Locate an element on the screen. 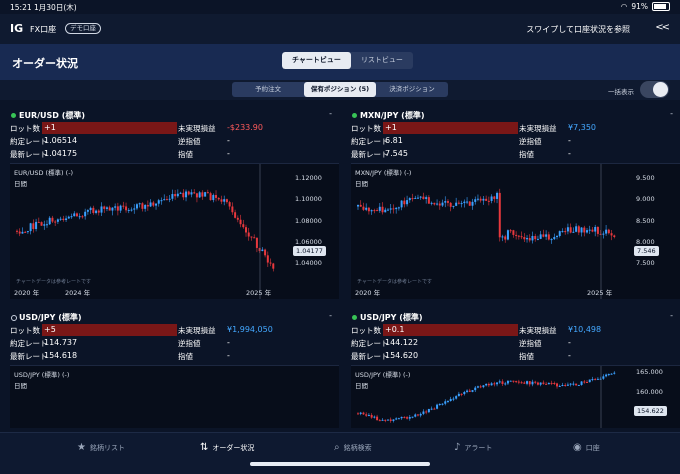 The height and width of the screenshot is (474, 680). field-label: 約定レート is located at coordinates (370, 343).